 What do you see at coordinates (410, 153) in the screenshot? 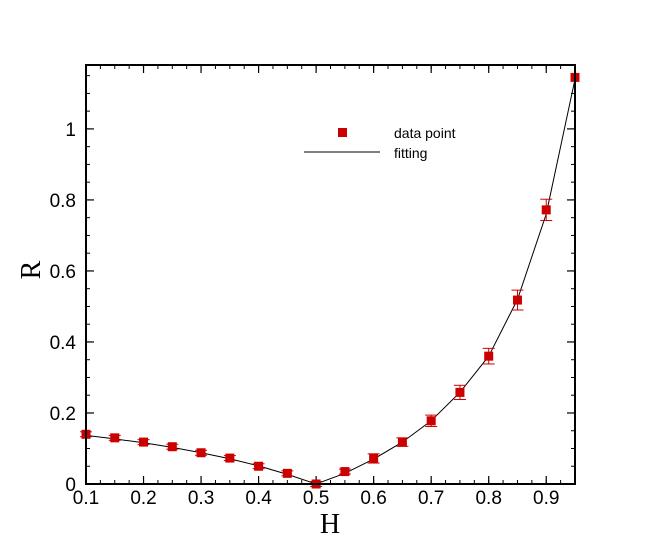
I see `legend-label-fitting: fitting` at bounding box center [410, 153].